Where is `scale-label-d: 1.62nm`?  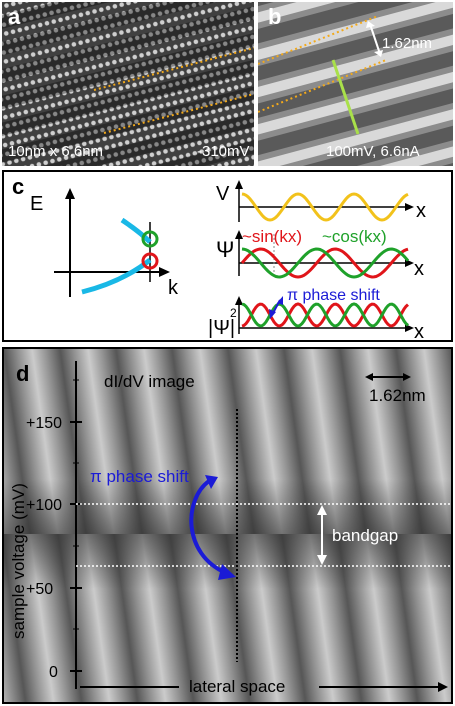 scale-label-d: 1.62nm is located at coordinates (397, 395).